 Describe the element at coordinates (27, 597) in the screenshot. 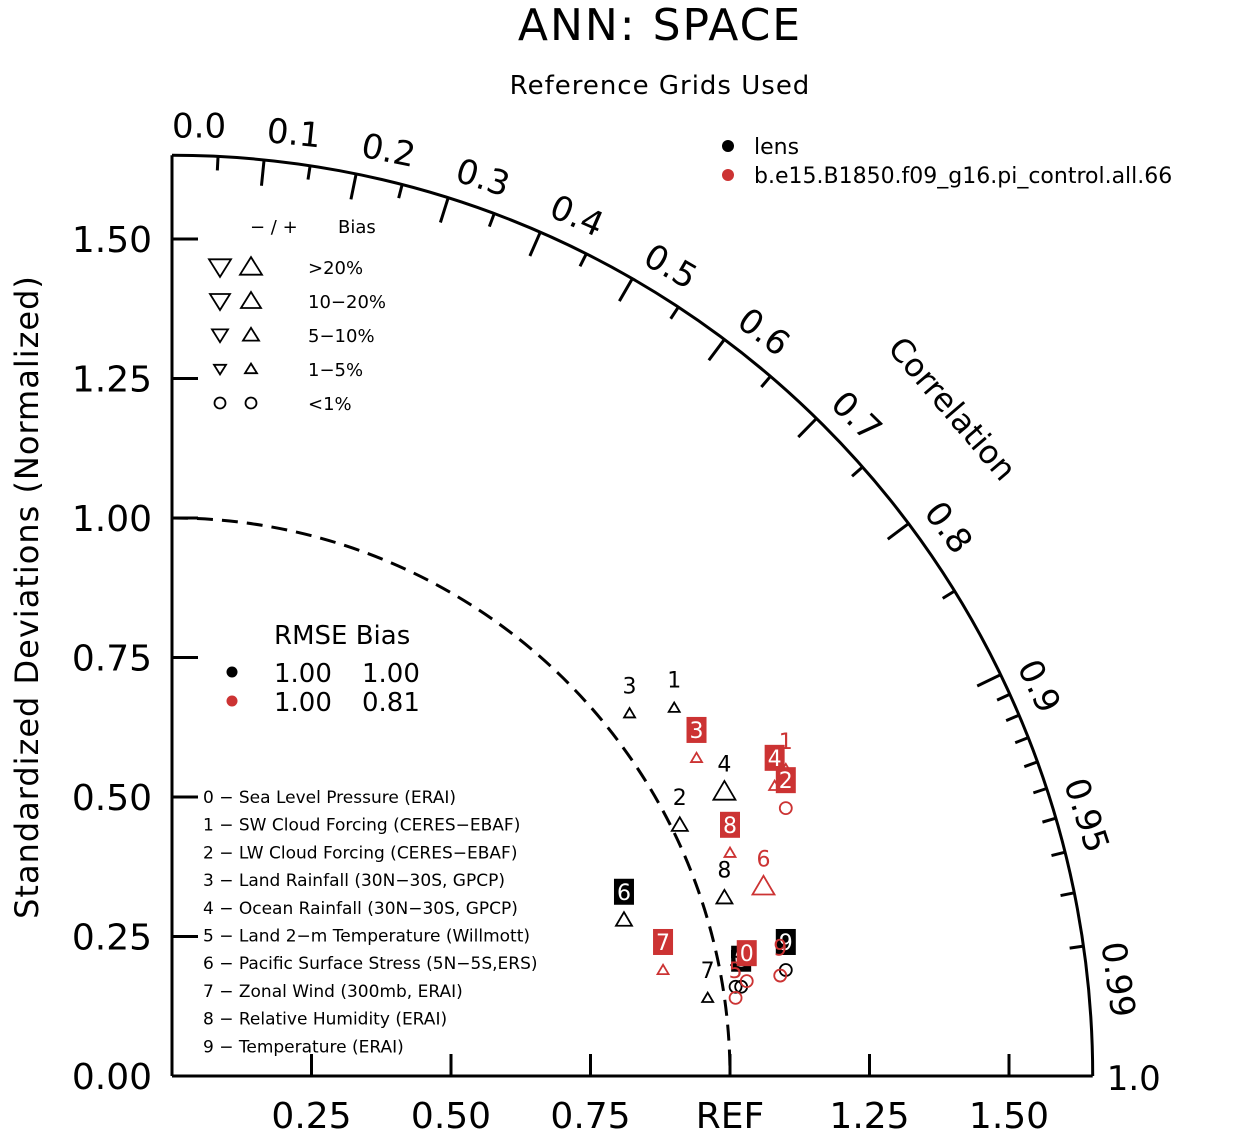

I see `y-axis-label: Standardized Deviations (Normalized)` at that location.